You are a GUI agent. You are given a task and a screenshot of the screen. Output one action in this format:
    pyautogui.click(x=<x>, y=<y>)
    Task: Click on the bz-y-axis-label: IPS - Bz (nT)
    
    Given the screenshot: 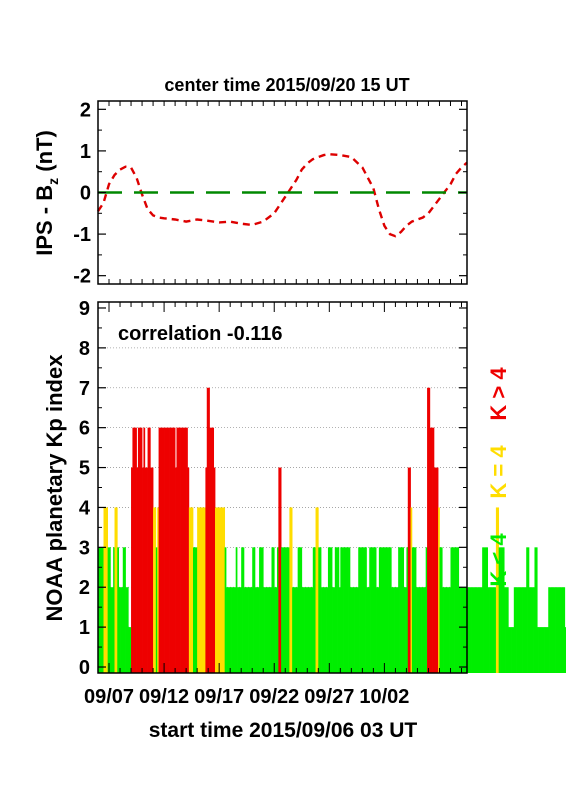 What is the action you would take?
    pyautogui.click(x=46, y=193)
    